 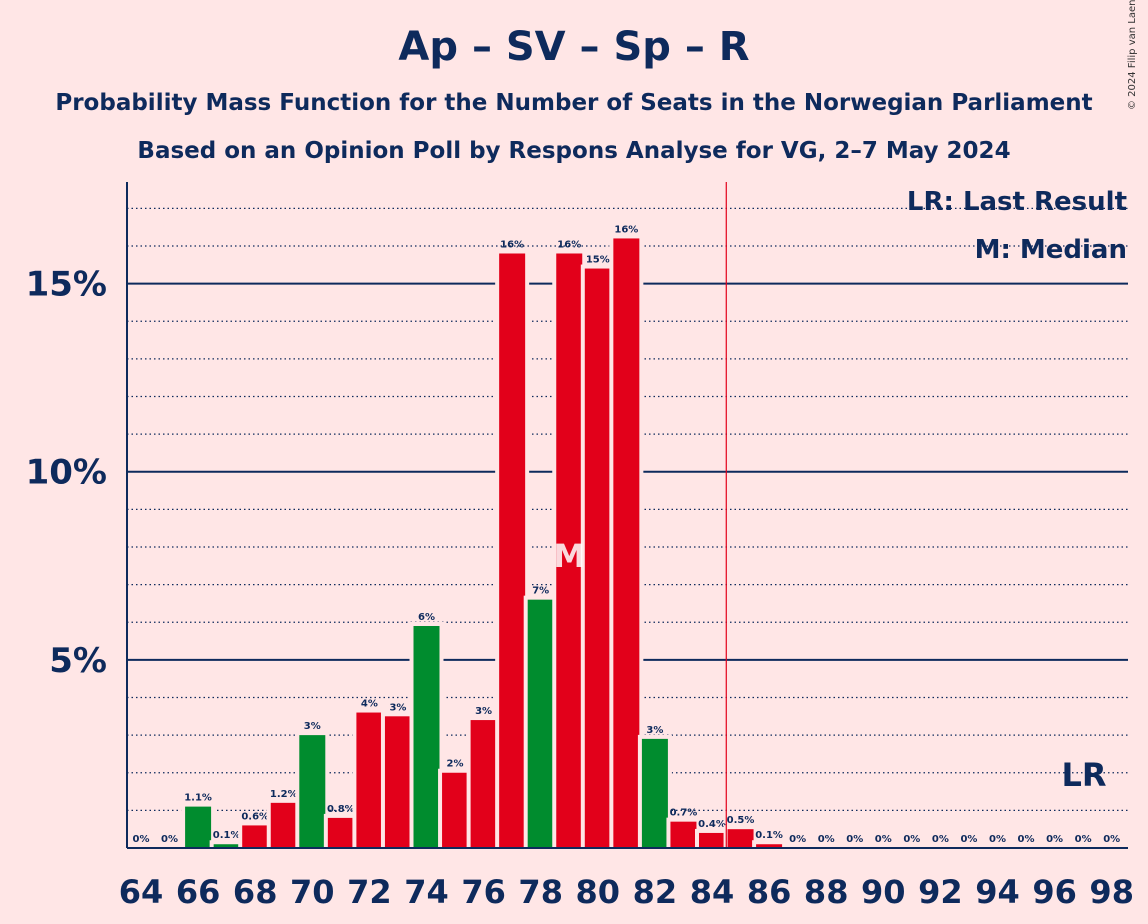 What do you see at coordinates (198, 798) in the screenshot?
I see `bar-value-label: 1.1%` at bounding box center [198, 798].